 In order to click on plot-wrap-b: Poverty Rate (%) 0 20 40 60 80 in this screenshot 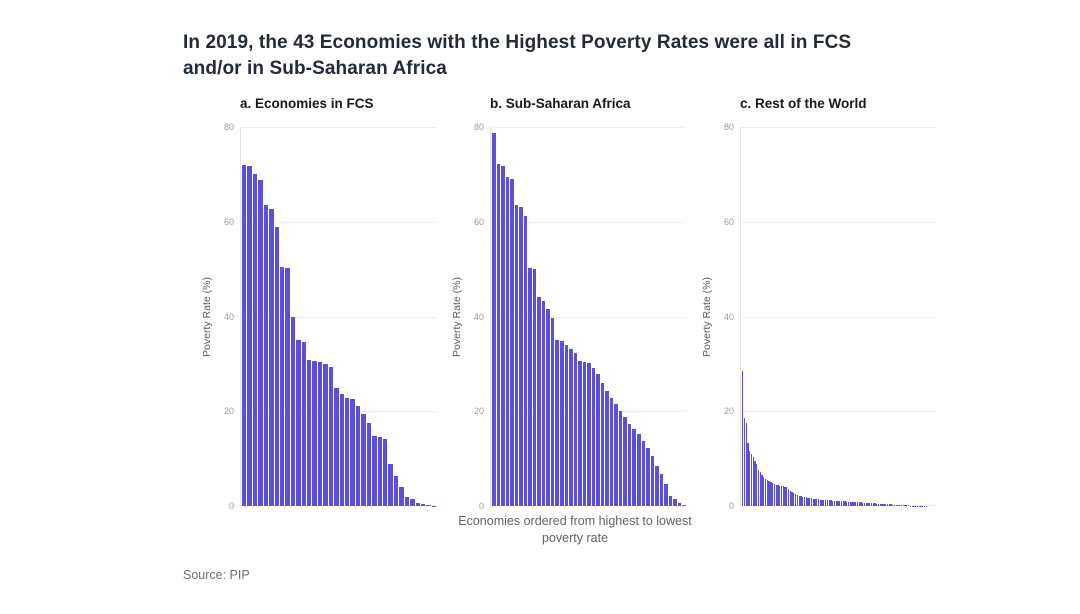, I will do `click(575, 316)`.